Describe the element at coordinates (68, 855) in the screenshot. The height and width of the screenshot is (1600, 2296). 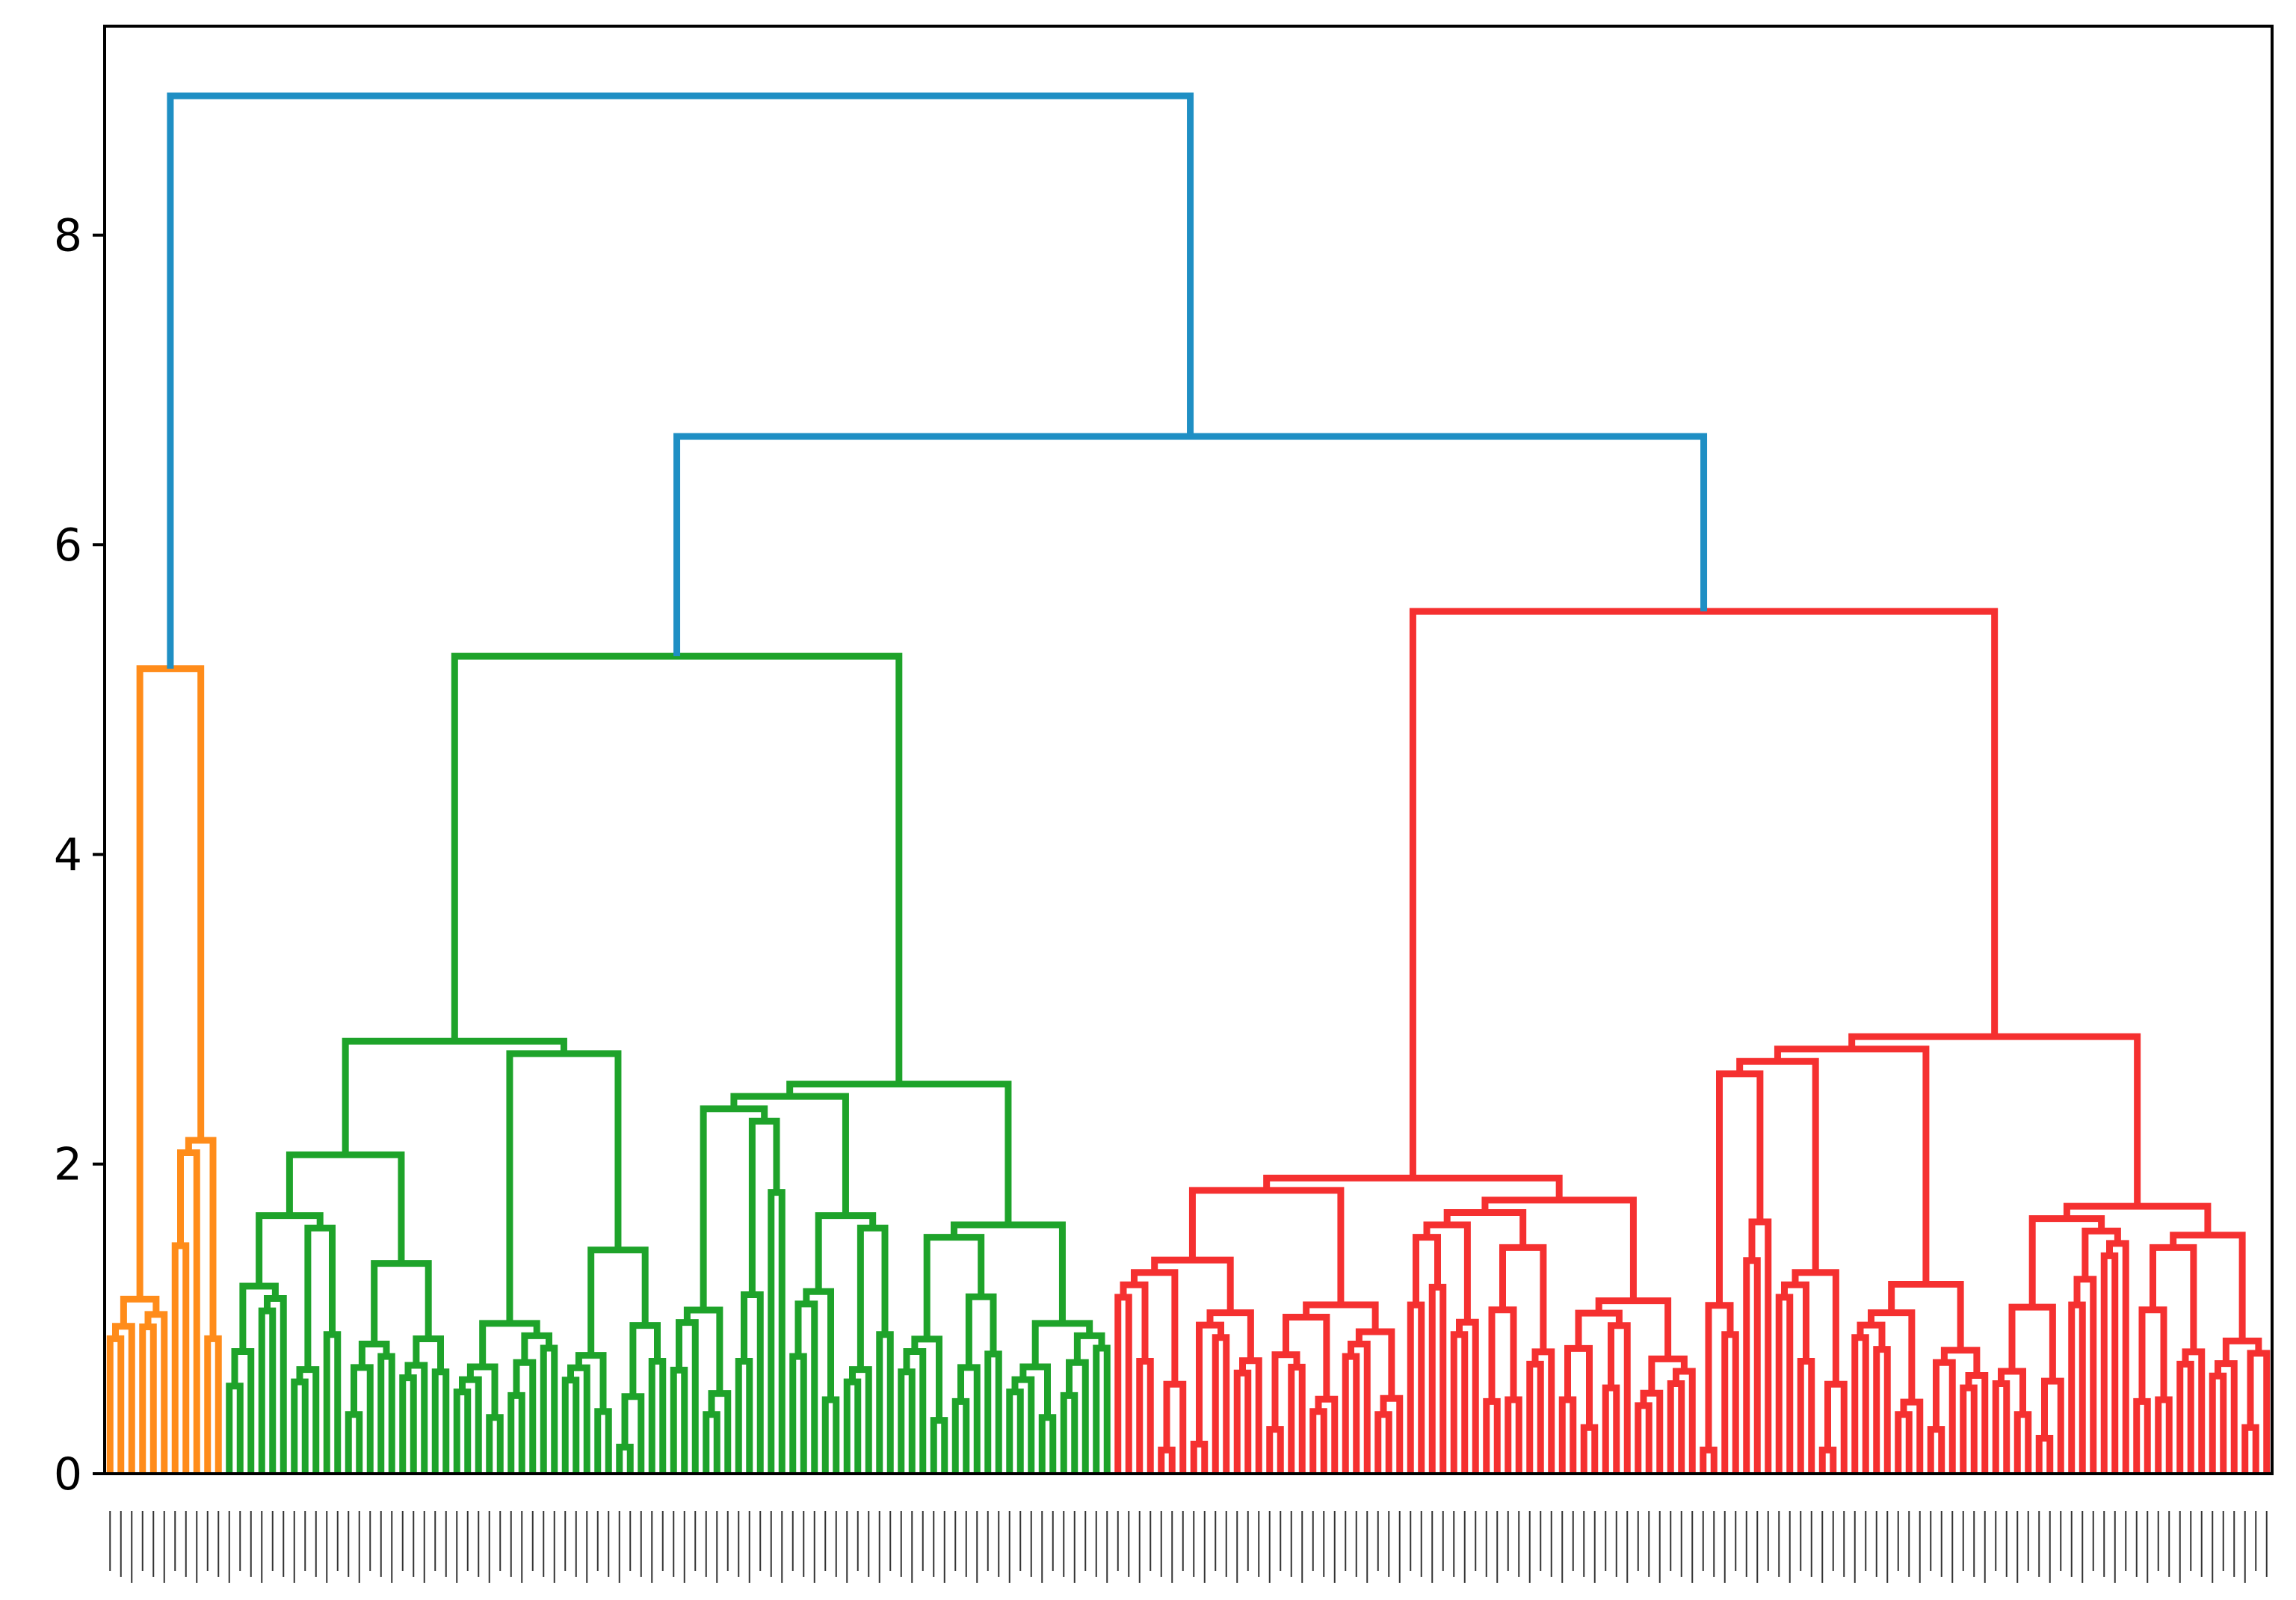
I see `y-tick-label: 4` at that location.